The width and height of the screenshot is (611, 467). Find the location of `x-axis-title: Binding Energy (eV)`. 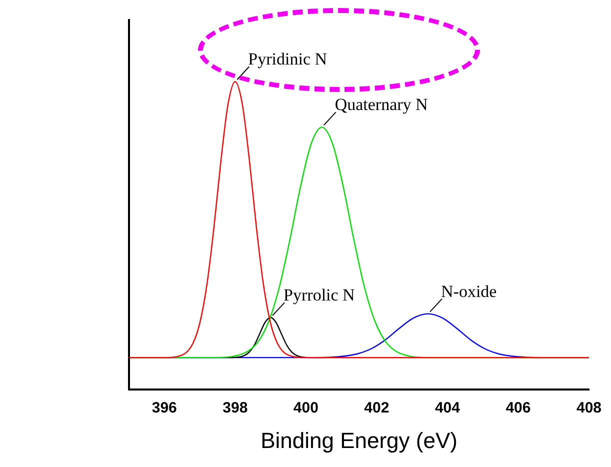

x-axis-title: Binding Energy (eV) is located at coordinates (359, 440).